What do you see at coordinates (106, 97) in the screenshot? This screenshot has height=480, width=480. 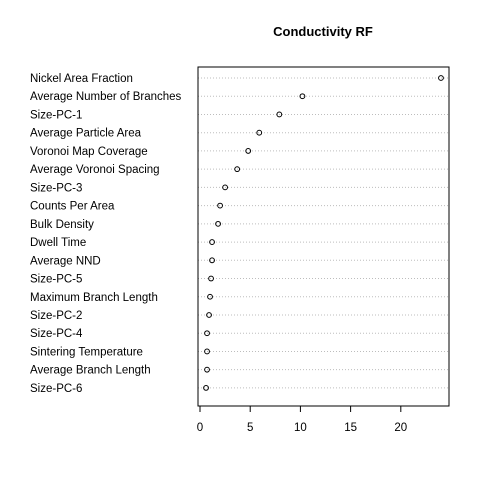 I see `category-label: Average Number of Branches` at bounding box center [106, 97].